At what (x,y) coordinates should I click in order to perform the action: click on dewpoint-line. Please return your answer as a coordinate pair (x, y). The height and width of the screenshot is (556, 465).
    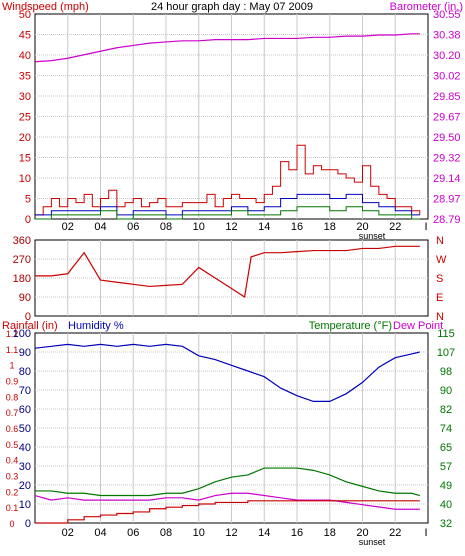
    Looking at the image, I should click on (227, 501).